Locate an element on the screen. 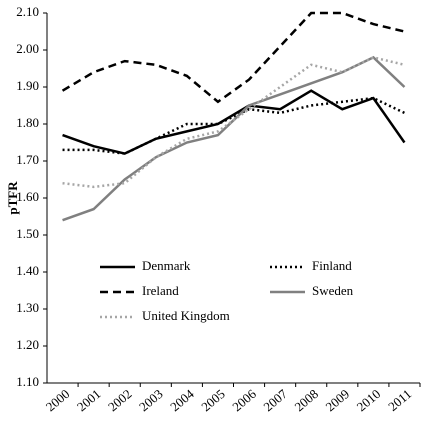 The width and height of the screenshot is (429, 425). x-tick-label: 2004 is located at coordinates (182, 400).